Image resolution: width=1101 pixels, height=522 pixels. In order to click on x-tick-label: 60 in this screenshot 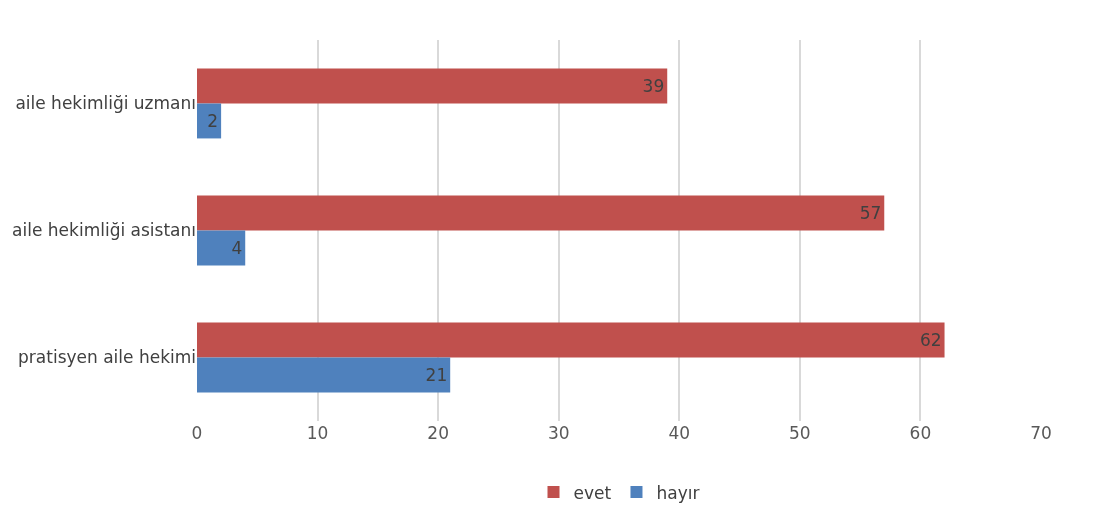, I will do `click(920, 433)`.